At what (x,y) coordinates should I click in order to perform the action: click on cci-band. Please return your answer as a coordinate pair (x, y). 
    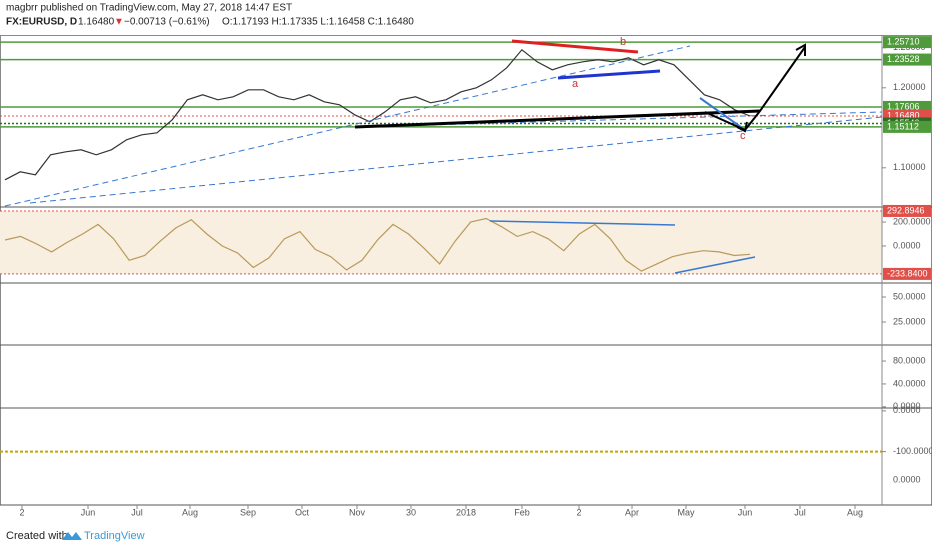
    Looking at the image, I should click on (441, 242).